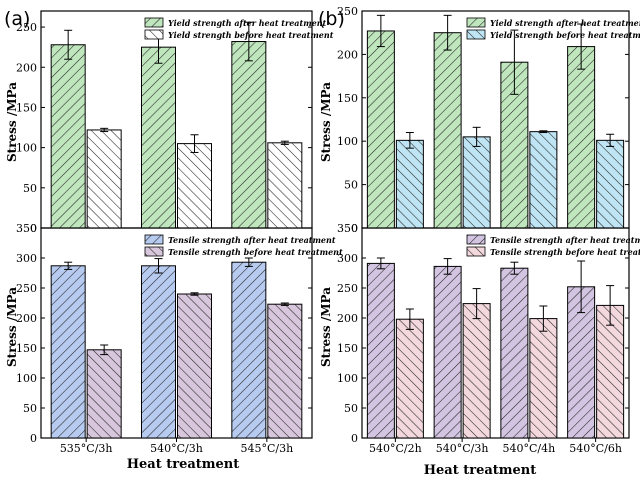  I want to click on panel-b-label: (b), so click(331, 19).